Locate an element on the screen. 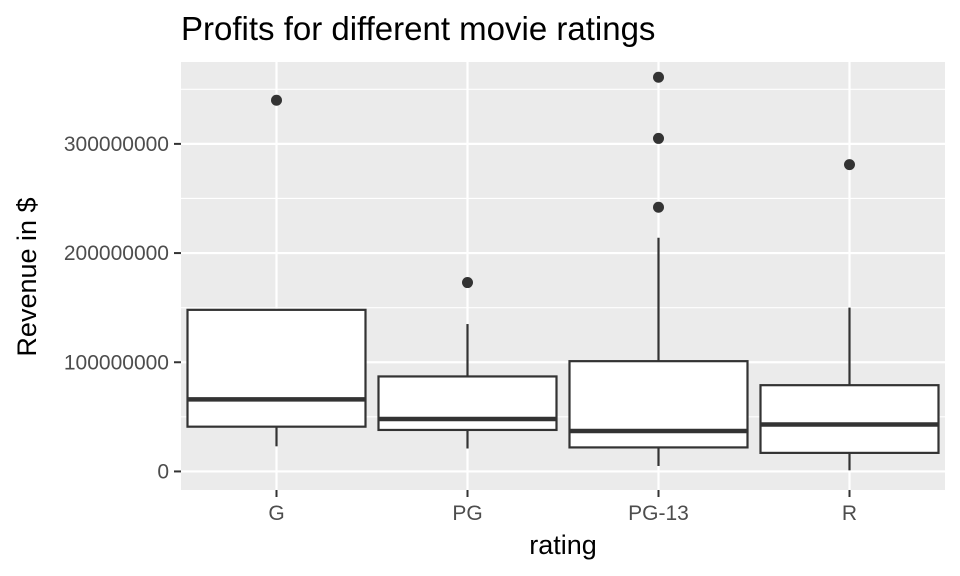  x-tick-label: R is located at coordinates (849, 513).